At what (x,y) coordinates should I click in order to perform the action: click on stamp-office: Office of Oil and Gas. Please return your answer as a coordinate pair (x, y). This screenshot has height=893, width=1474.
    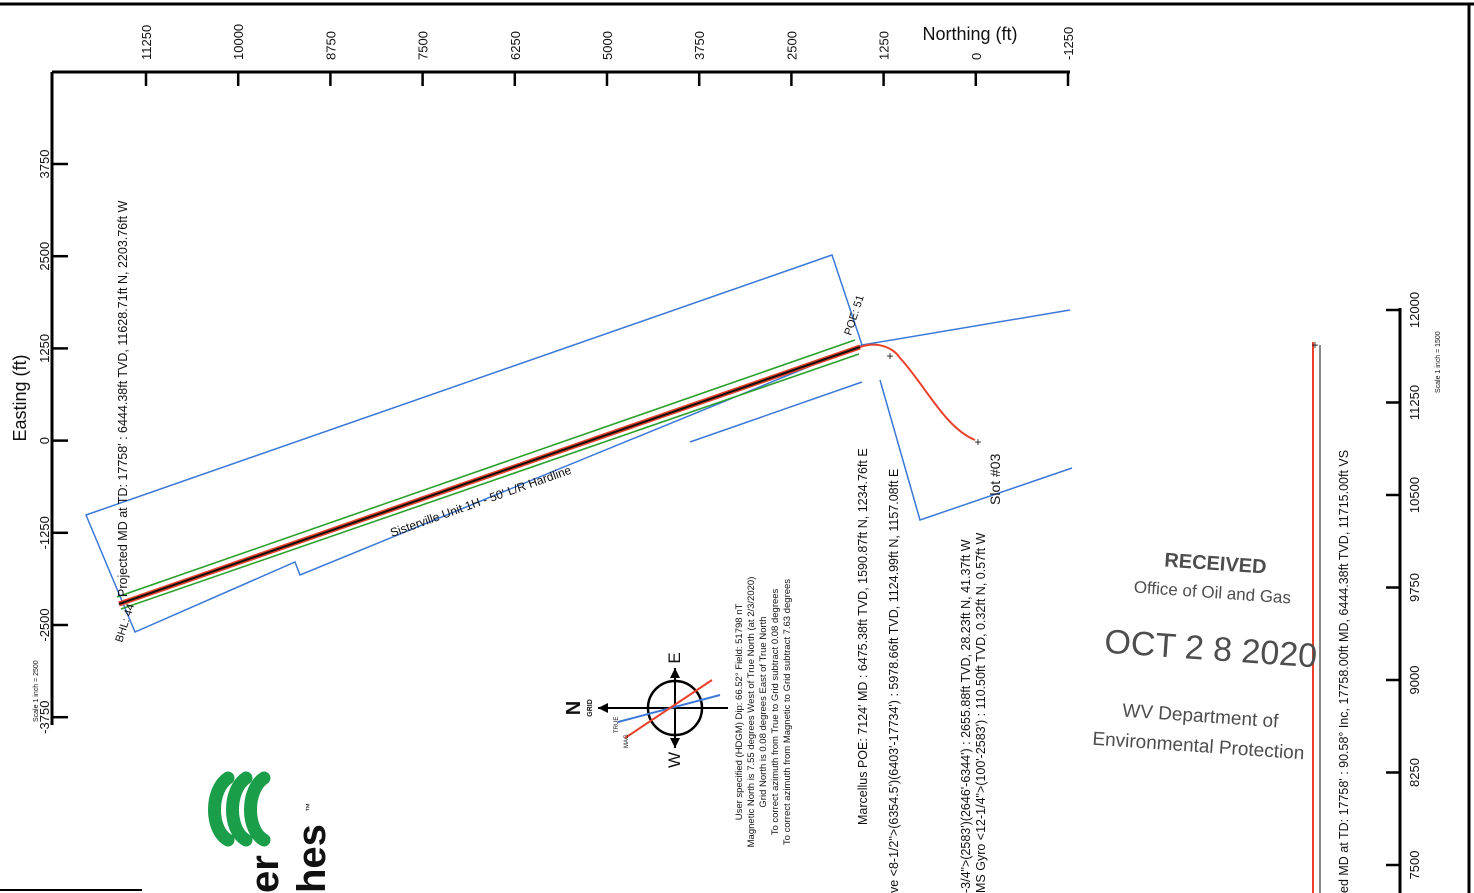
    Looking at the image, I should click on (1212, 593).